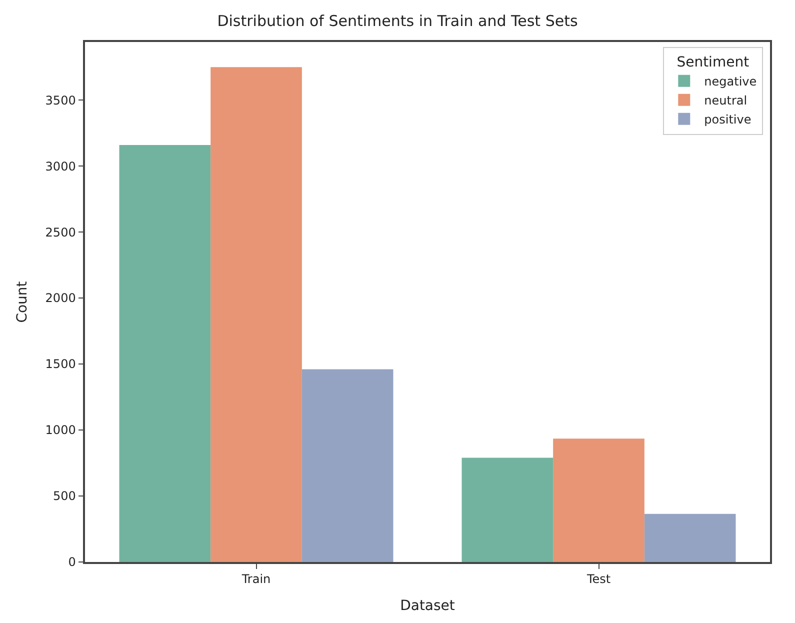 The width and height of the screenshot is (795, 623). Describe the element at coordinates (72, 562) in the screenshot. I see `y-tick-label: 0` at that location.